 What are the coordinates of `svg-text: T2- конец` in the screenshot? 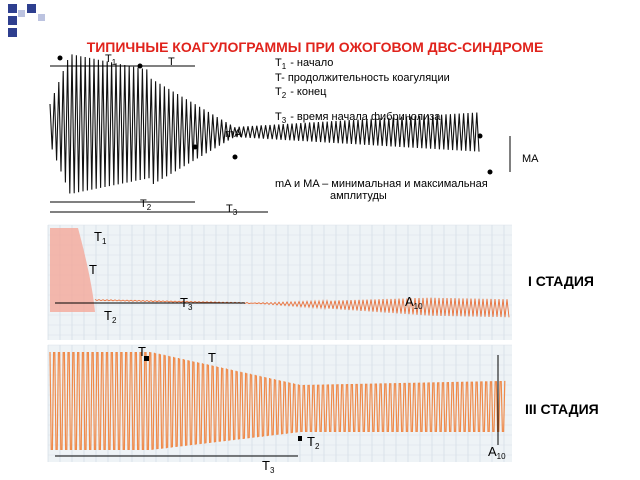 It's located at (301, 93).